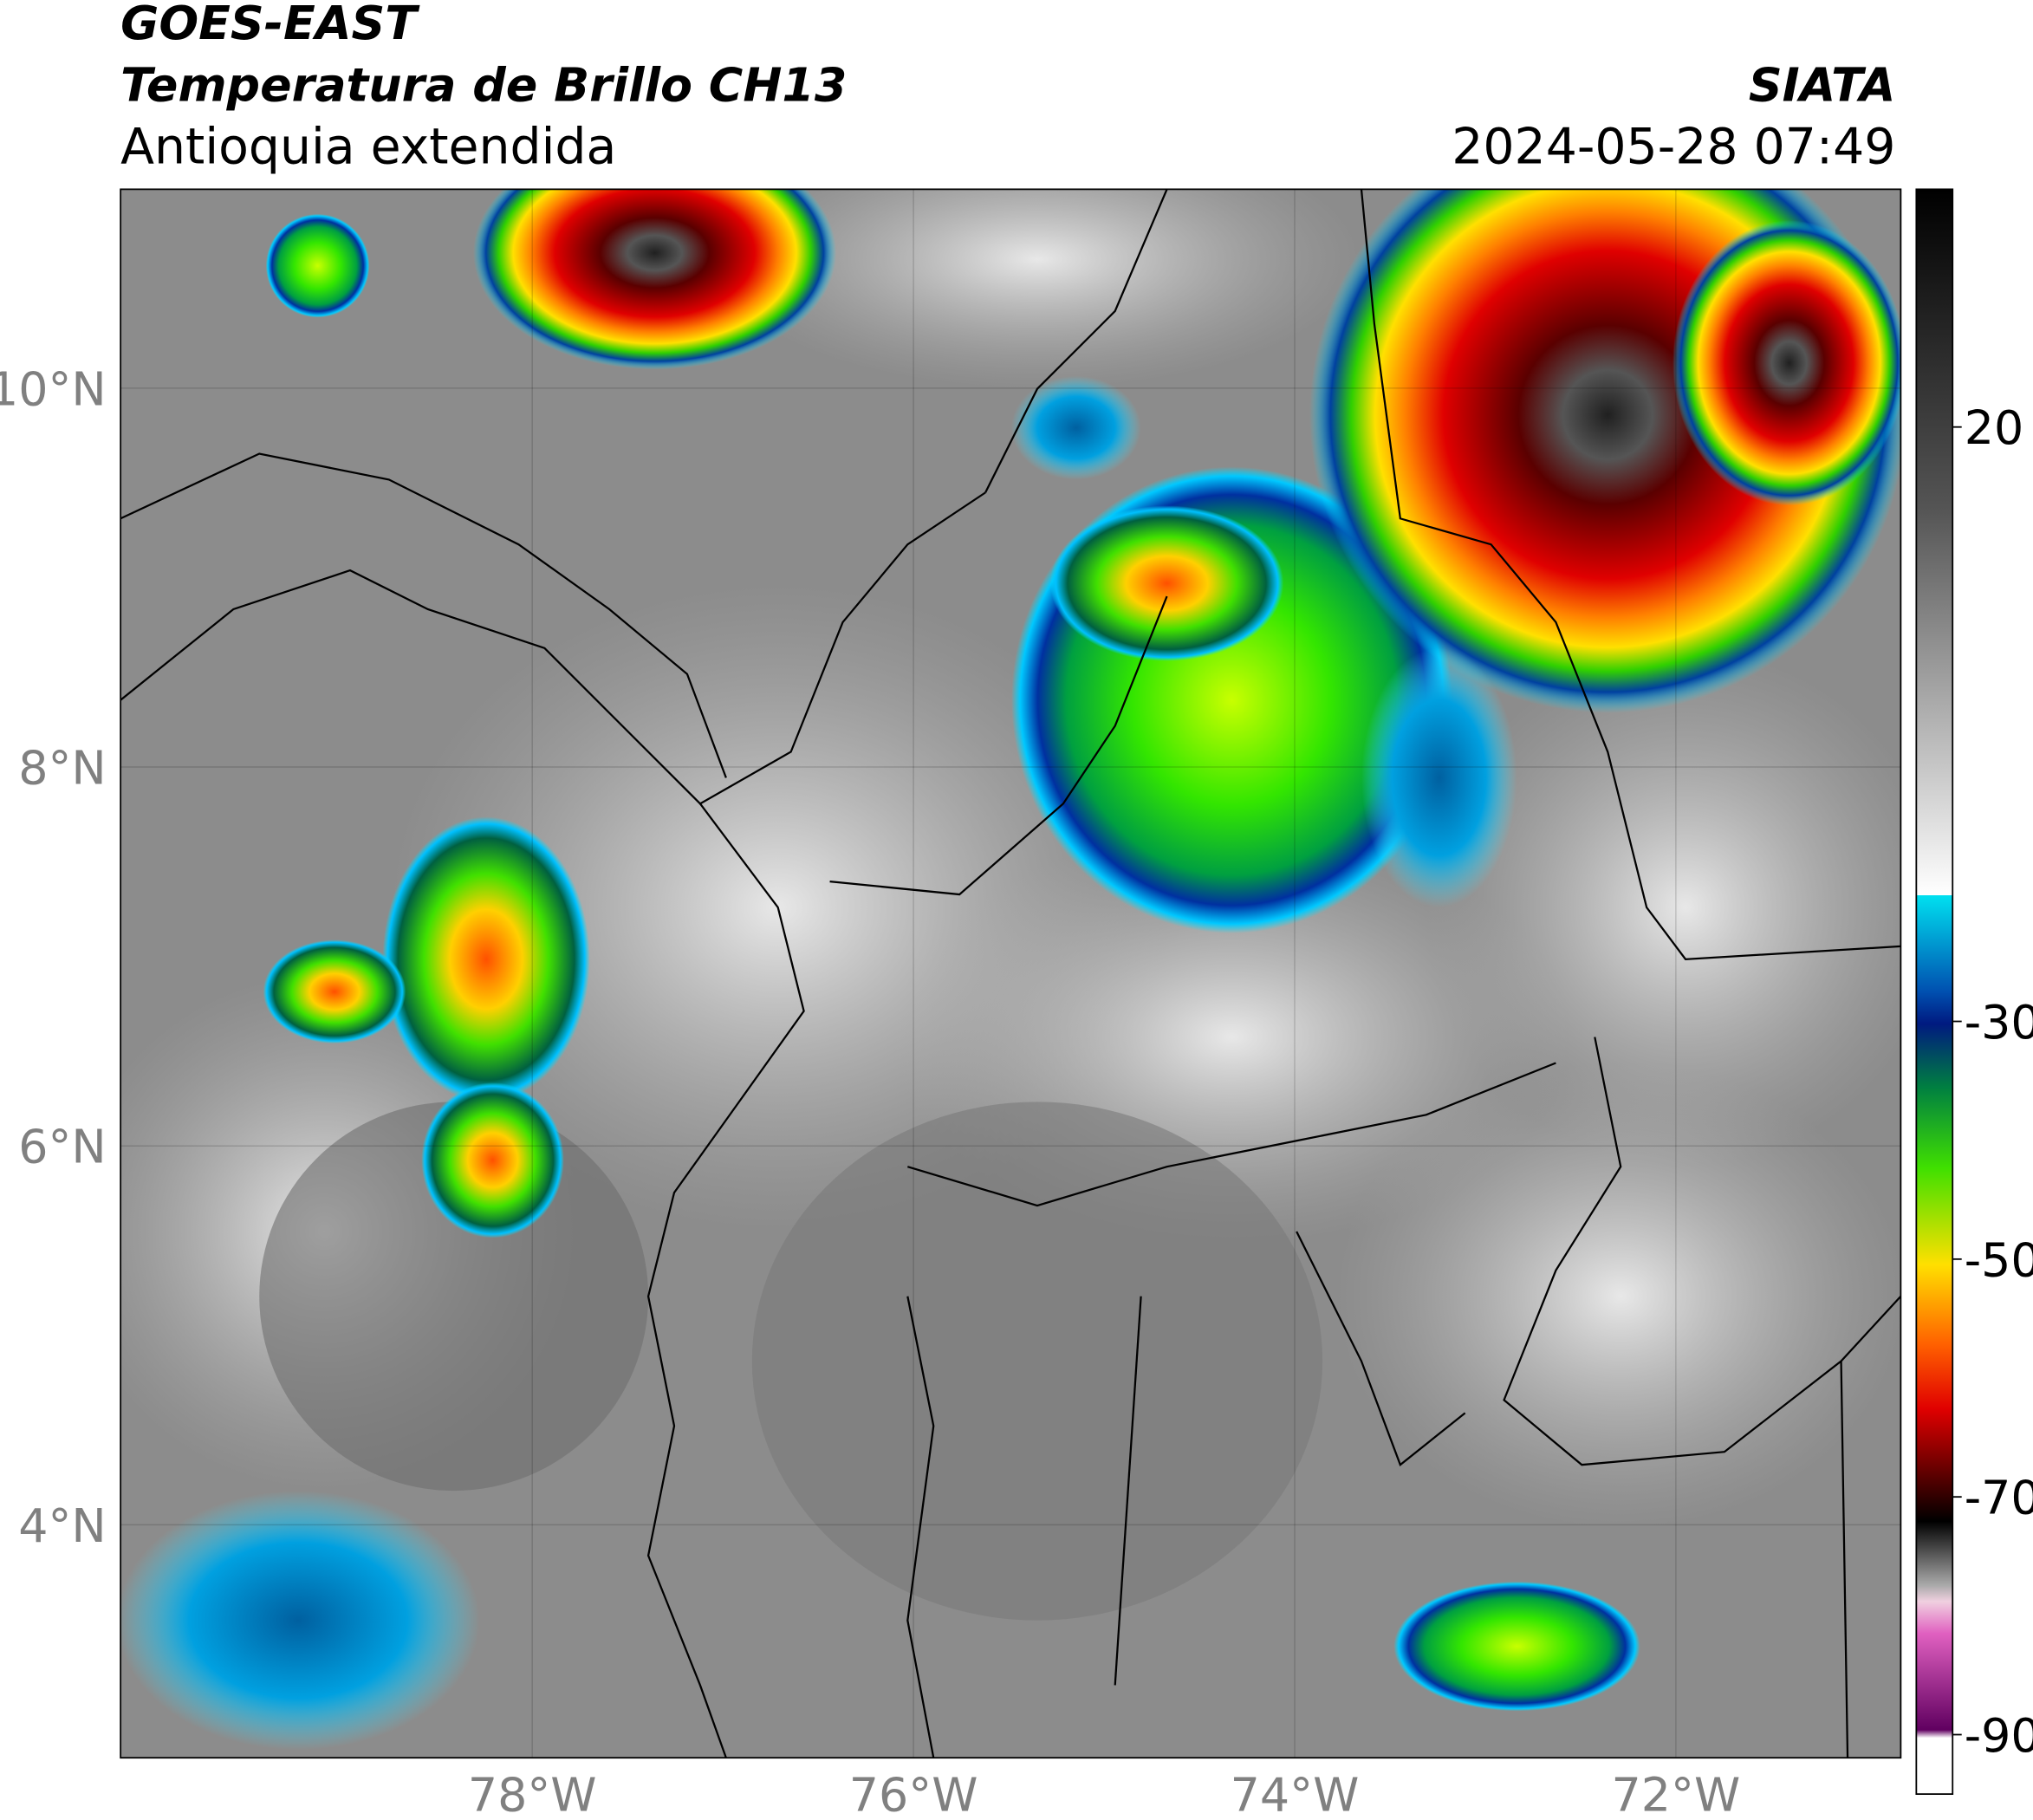 The width and height of the screenshot is (2033, 1820). What do you see at coordinates (1676, 1794) in the screenshot?
I see `x-tick-label: 72°W` at bounding box center [1676, 1794].